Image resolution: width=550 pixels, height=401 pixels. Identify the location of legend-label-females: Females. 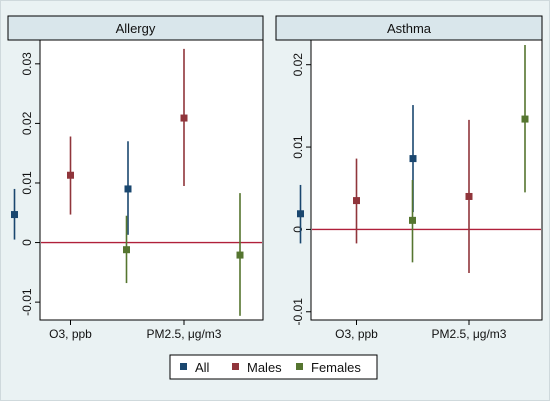
(336, 367).